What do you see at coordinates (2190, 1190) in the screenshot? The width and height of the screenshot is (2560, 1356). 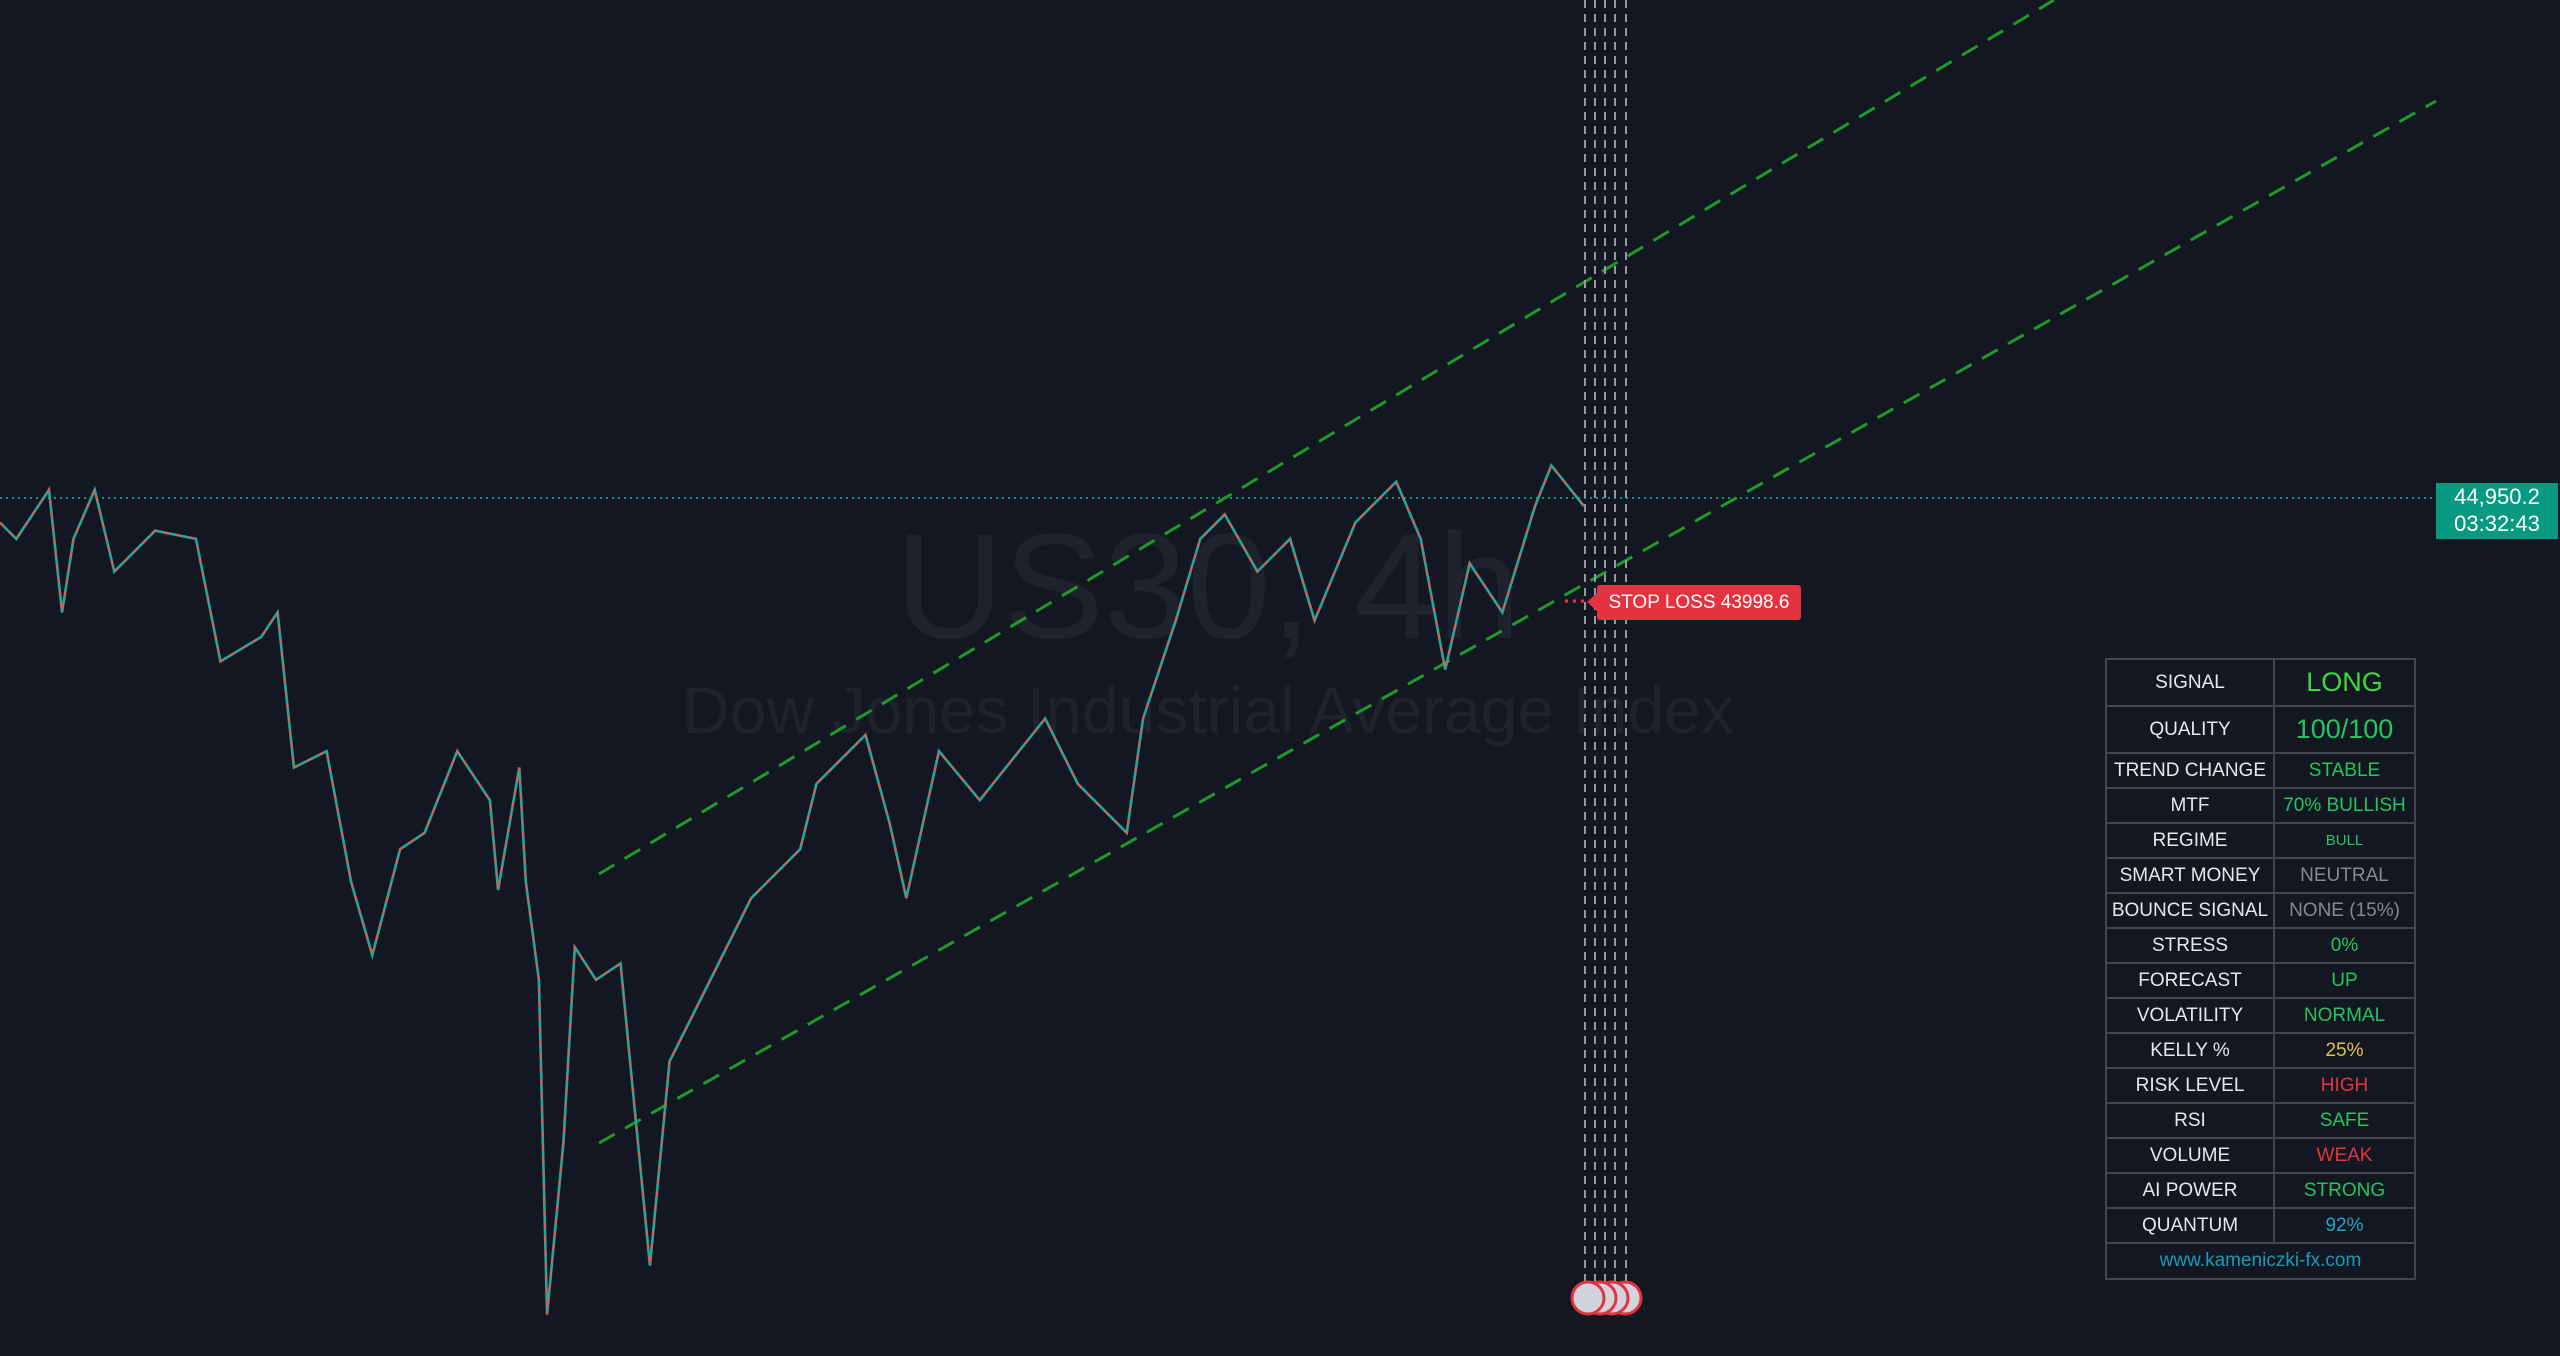 I see `row-label: AI POWER` at bounding box center [2190, 1190].